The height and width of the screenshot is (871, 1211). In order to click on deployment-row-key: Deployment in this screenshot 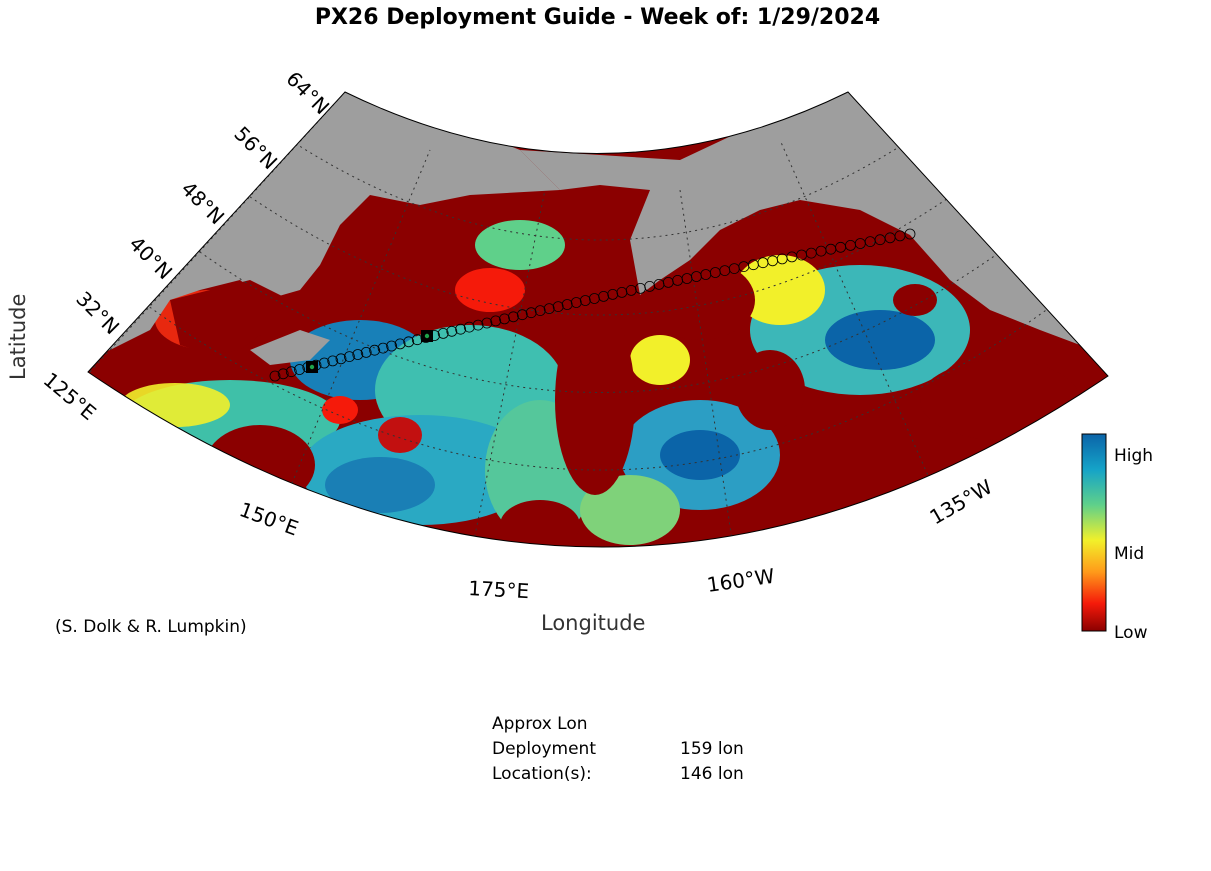, I will do `click(544, 749)`.